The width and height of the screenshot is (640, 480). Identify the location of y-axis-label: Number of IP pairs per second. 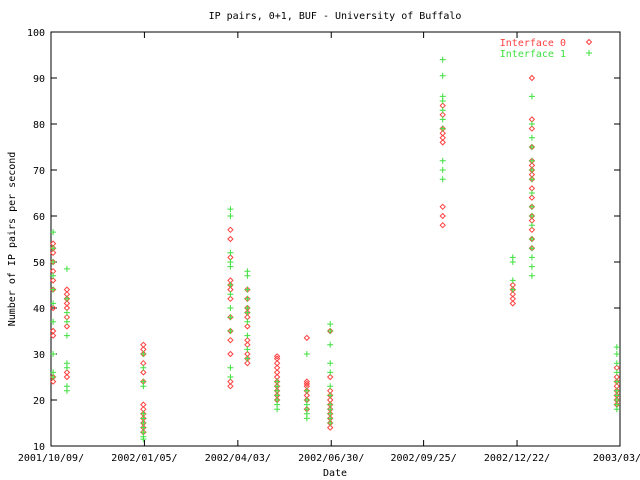
(12, 239).